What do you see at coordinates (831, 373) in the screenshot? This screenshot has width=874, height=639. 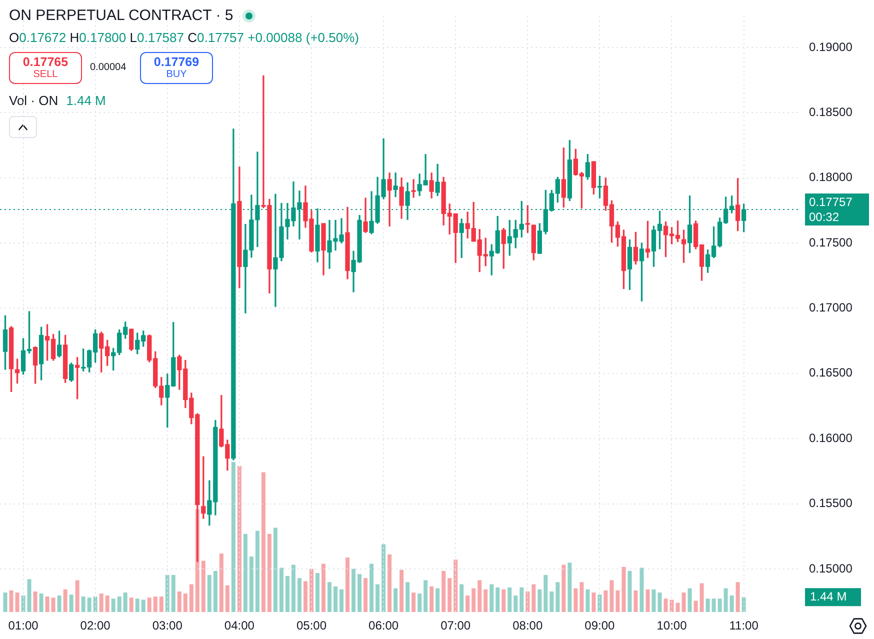 I see `y-tick-label: 0.16500` at bounding box center [831, 373].